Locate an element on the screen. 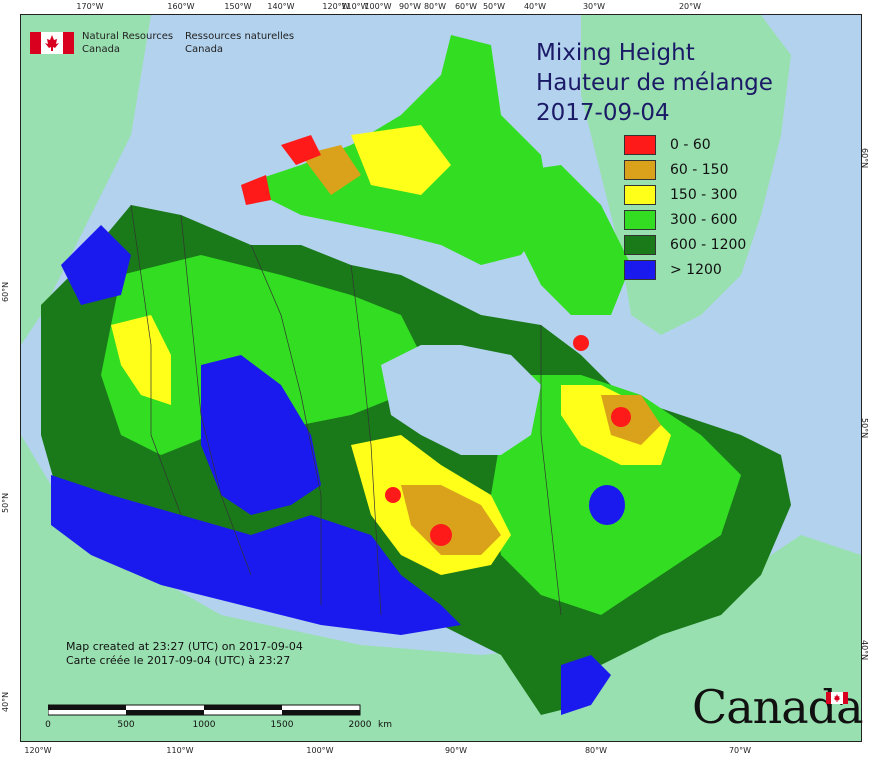  legend-item: 300 - 600 is located at coordinates (685, 219).